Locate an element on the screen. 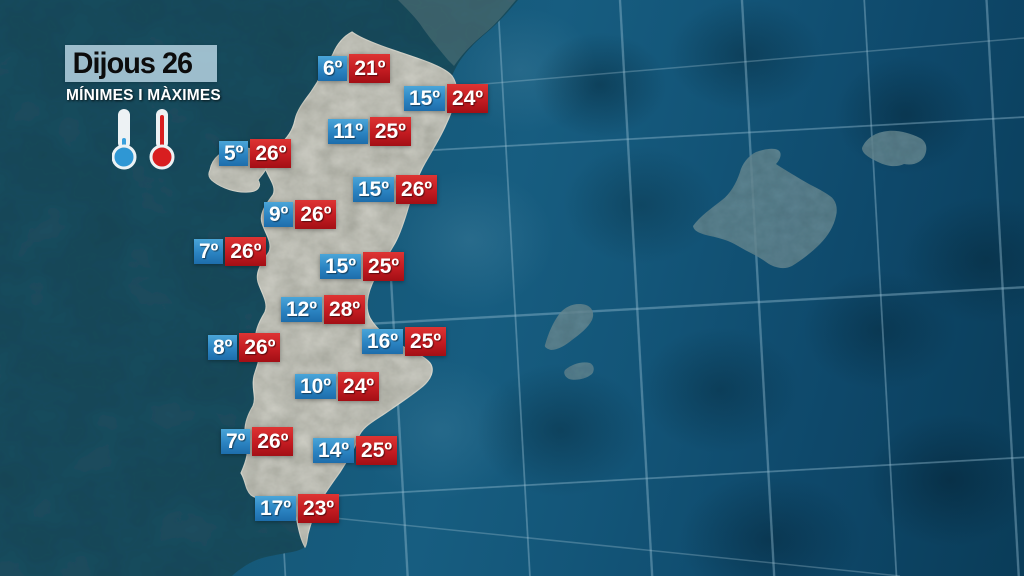  max-temp-label: 21º is located at coordinates (370, 68).